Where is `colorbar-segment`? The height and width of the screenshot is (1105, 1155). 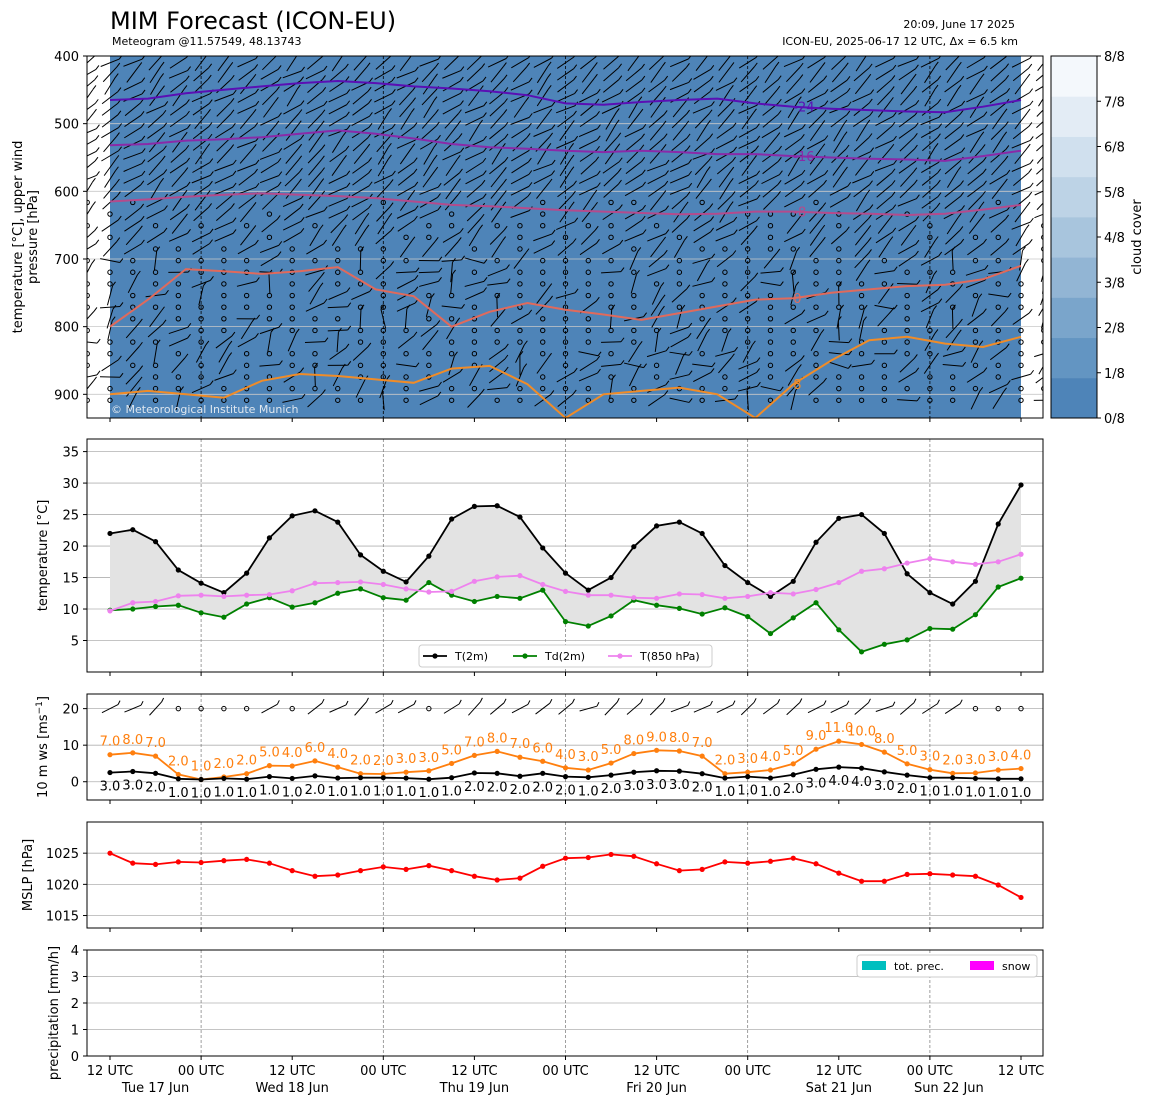
colorbar-segment is located at coordinates (1074, 197).